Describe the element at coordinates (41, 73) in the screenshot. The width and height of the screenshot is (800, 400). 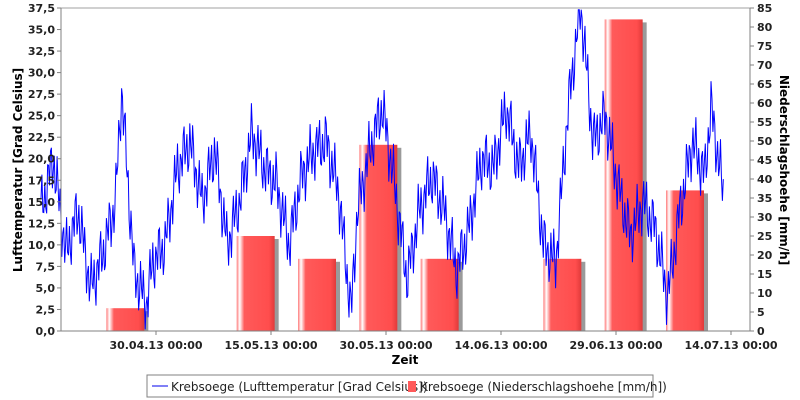
I see `left-tick-label: 30,0` at that location.